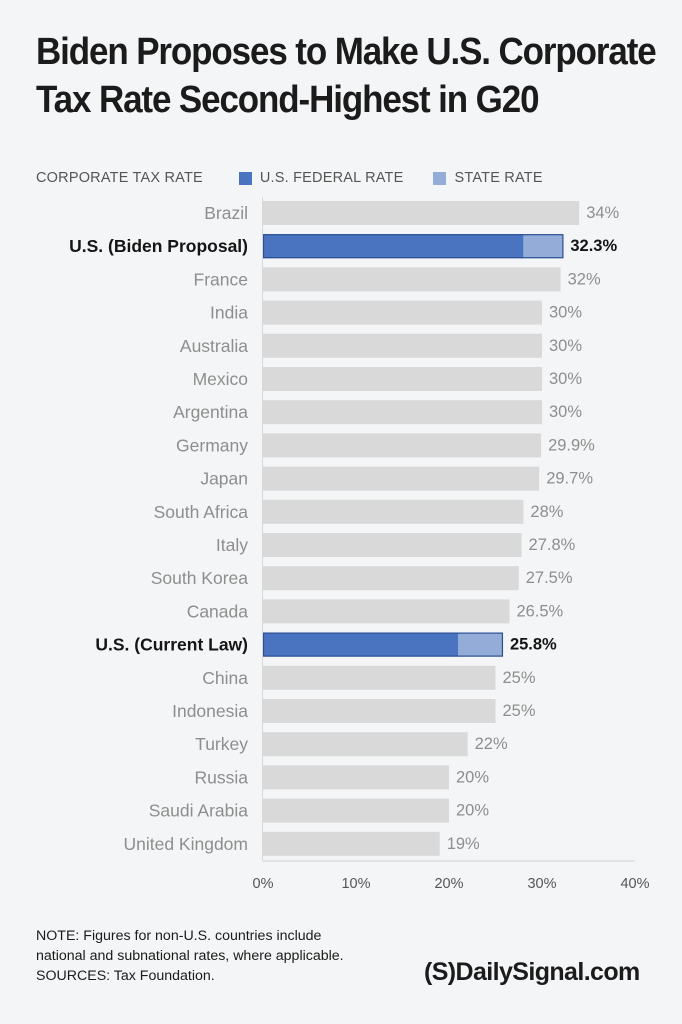 This screenshot has width=682, height=1024. I want to click on bar-federal-u-s-current-law, so click(361, 644).